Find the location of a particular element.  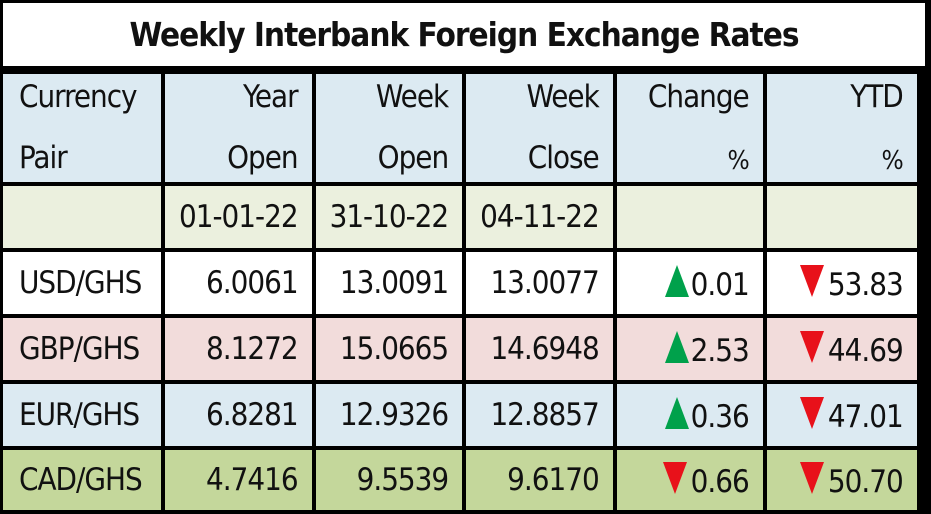

week-open-cell: 9.5539 is located at coordinates (389, 480).